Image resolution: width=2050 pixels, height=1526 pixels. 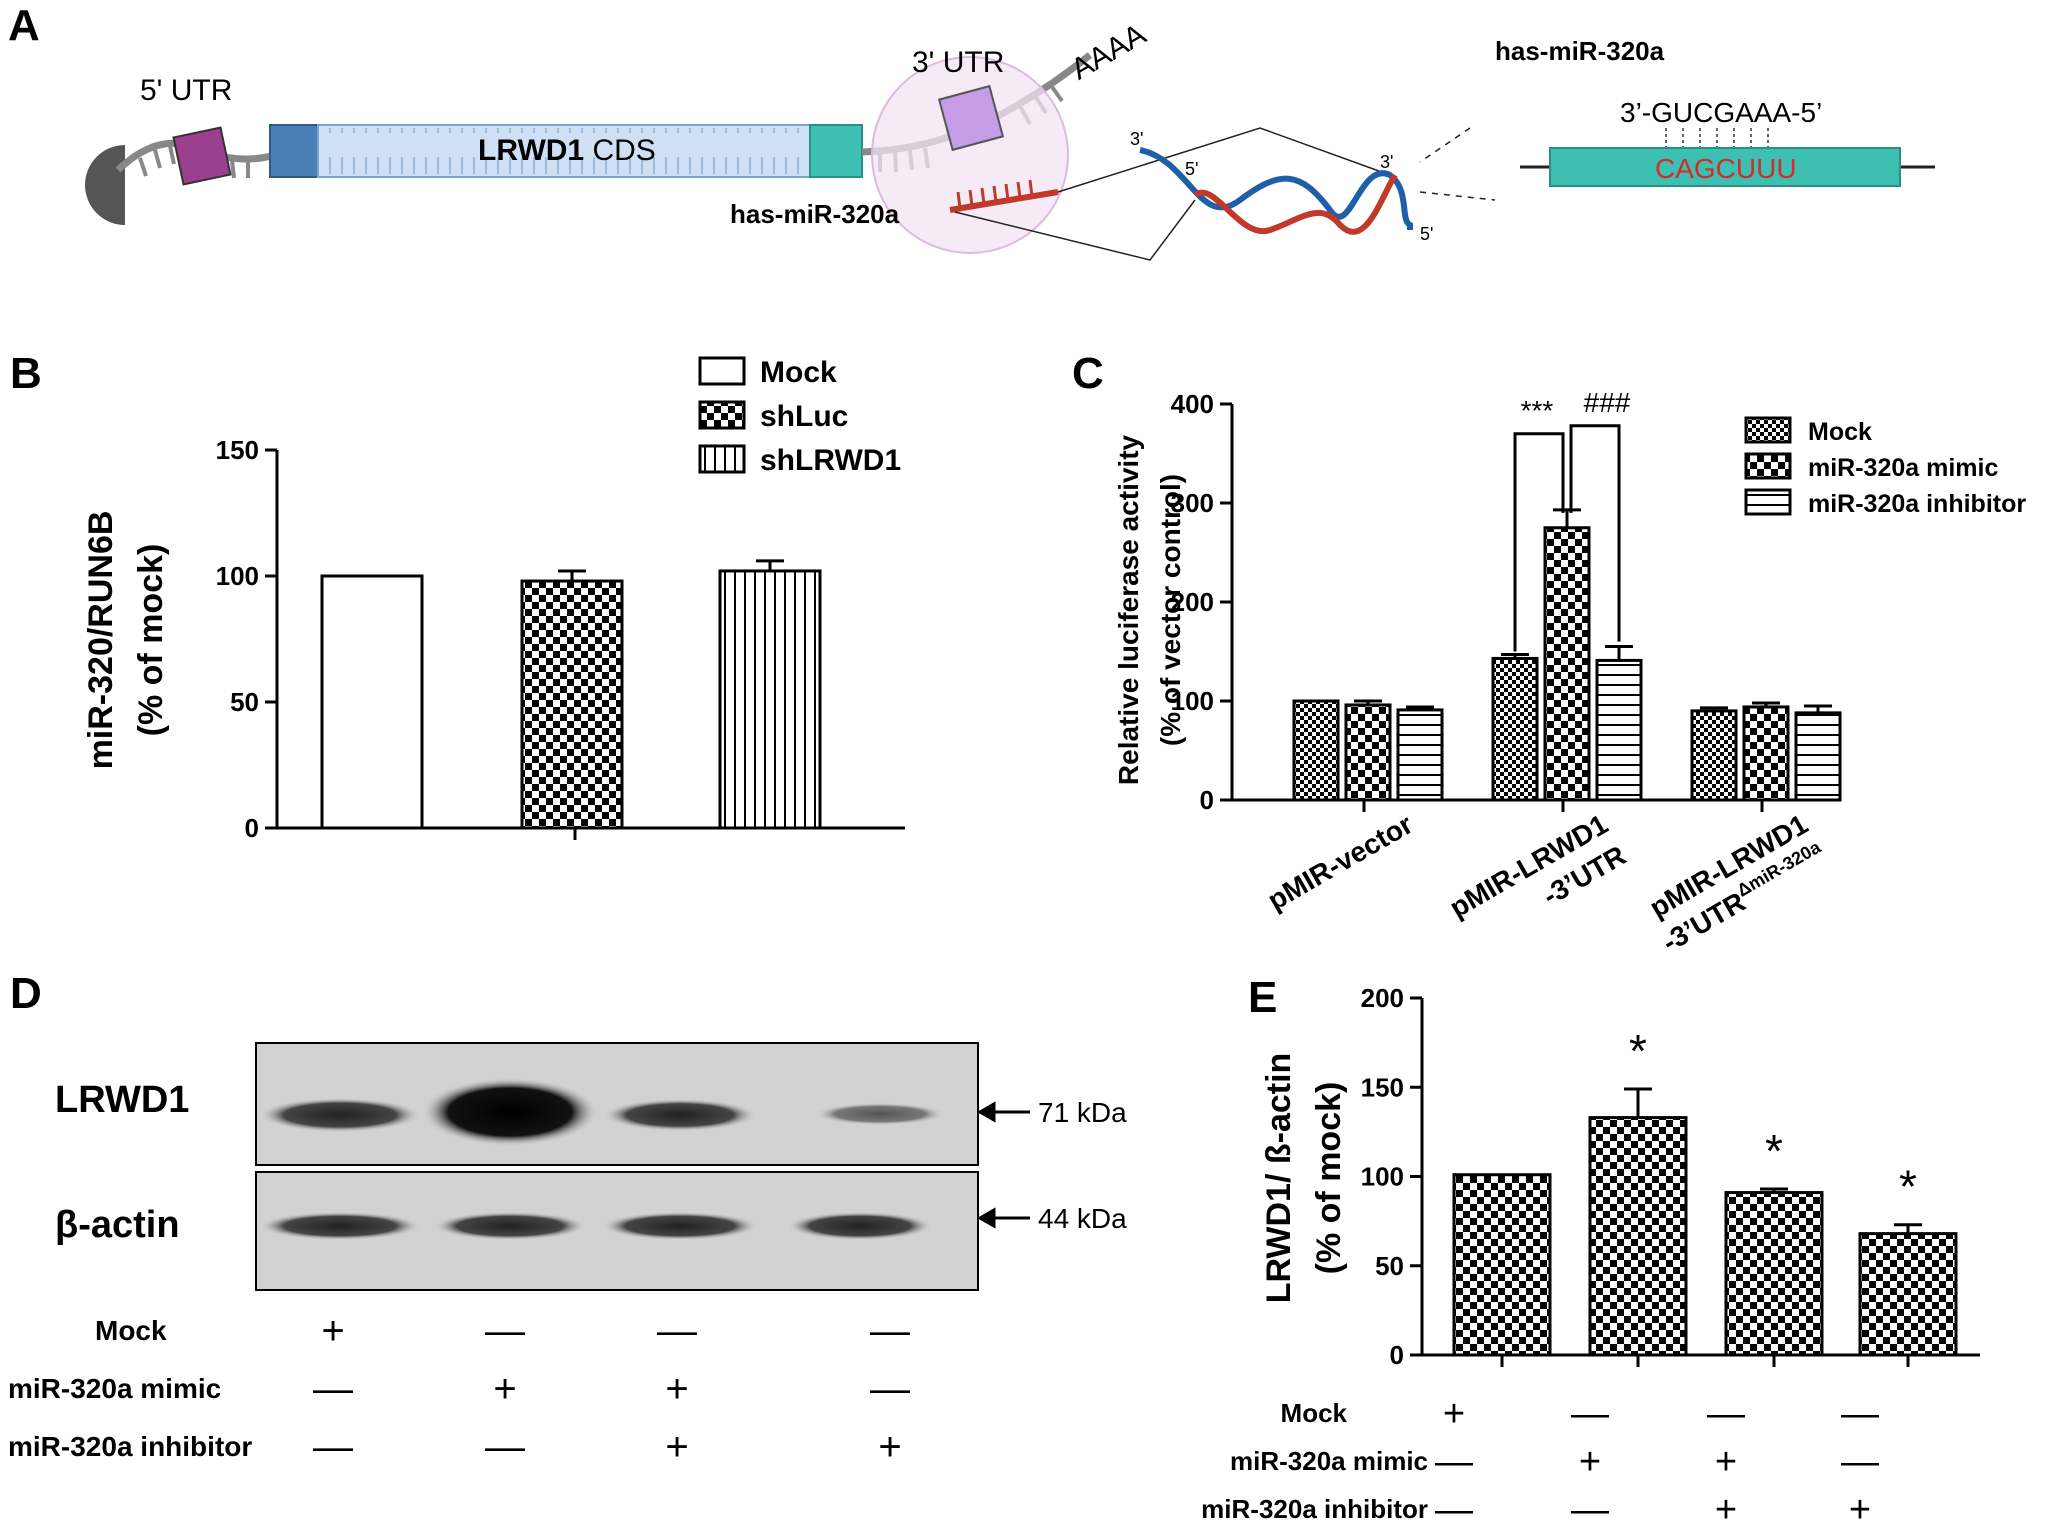 What do you see at coordinates (971, 118) in the screenshot?
I see `utr3-box` at bounding box center [971, 118].